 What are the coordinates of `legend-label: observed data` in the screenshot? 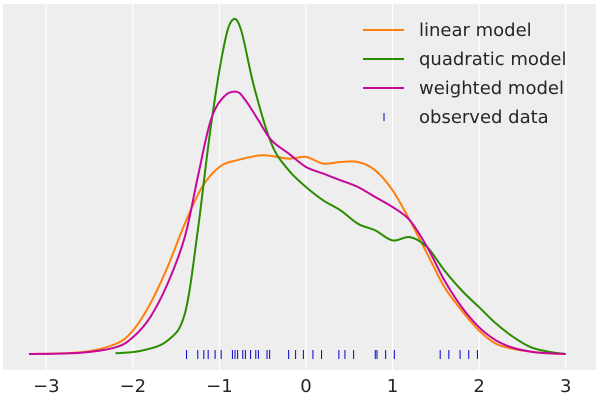 It's located at (484, 117).